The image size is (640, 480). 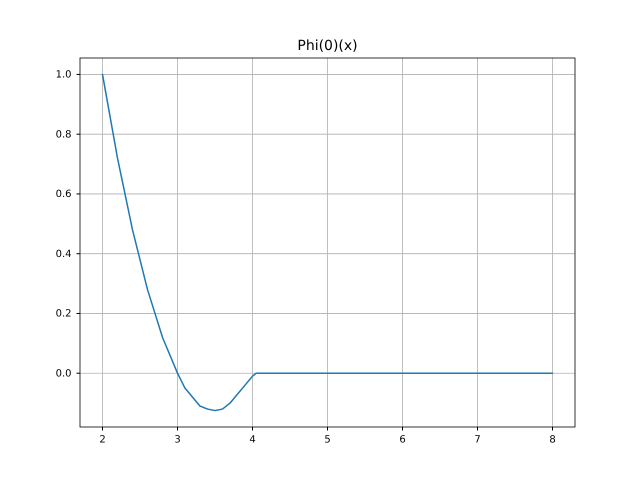 I want to click on x-tick-label: 8, so click(x=552, y=440).